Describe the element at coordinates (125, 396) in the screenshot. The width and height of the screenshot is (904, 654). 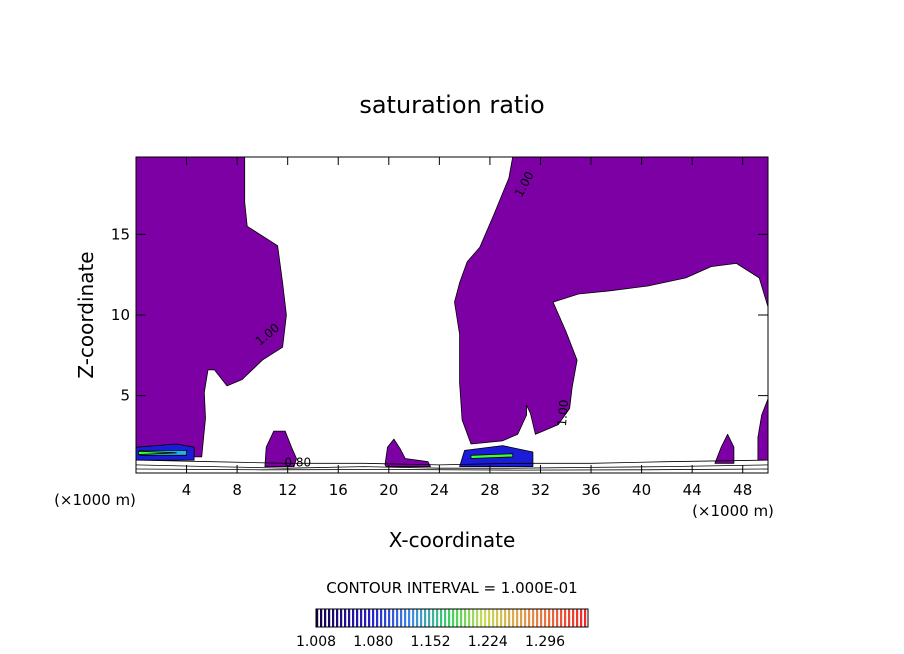
I see `y-tick-label-0: 5` at that location.